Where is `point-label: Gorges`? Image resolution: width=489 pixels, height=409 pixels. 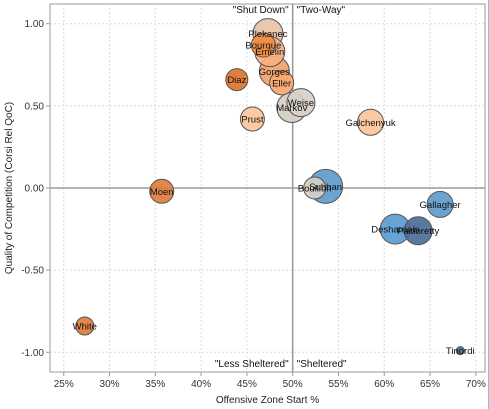
point-label: Gorges is located at coordinates (274, 72).